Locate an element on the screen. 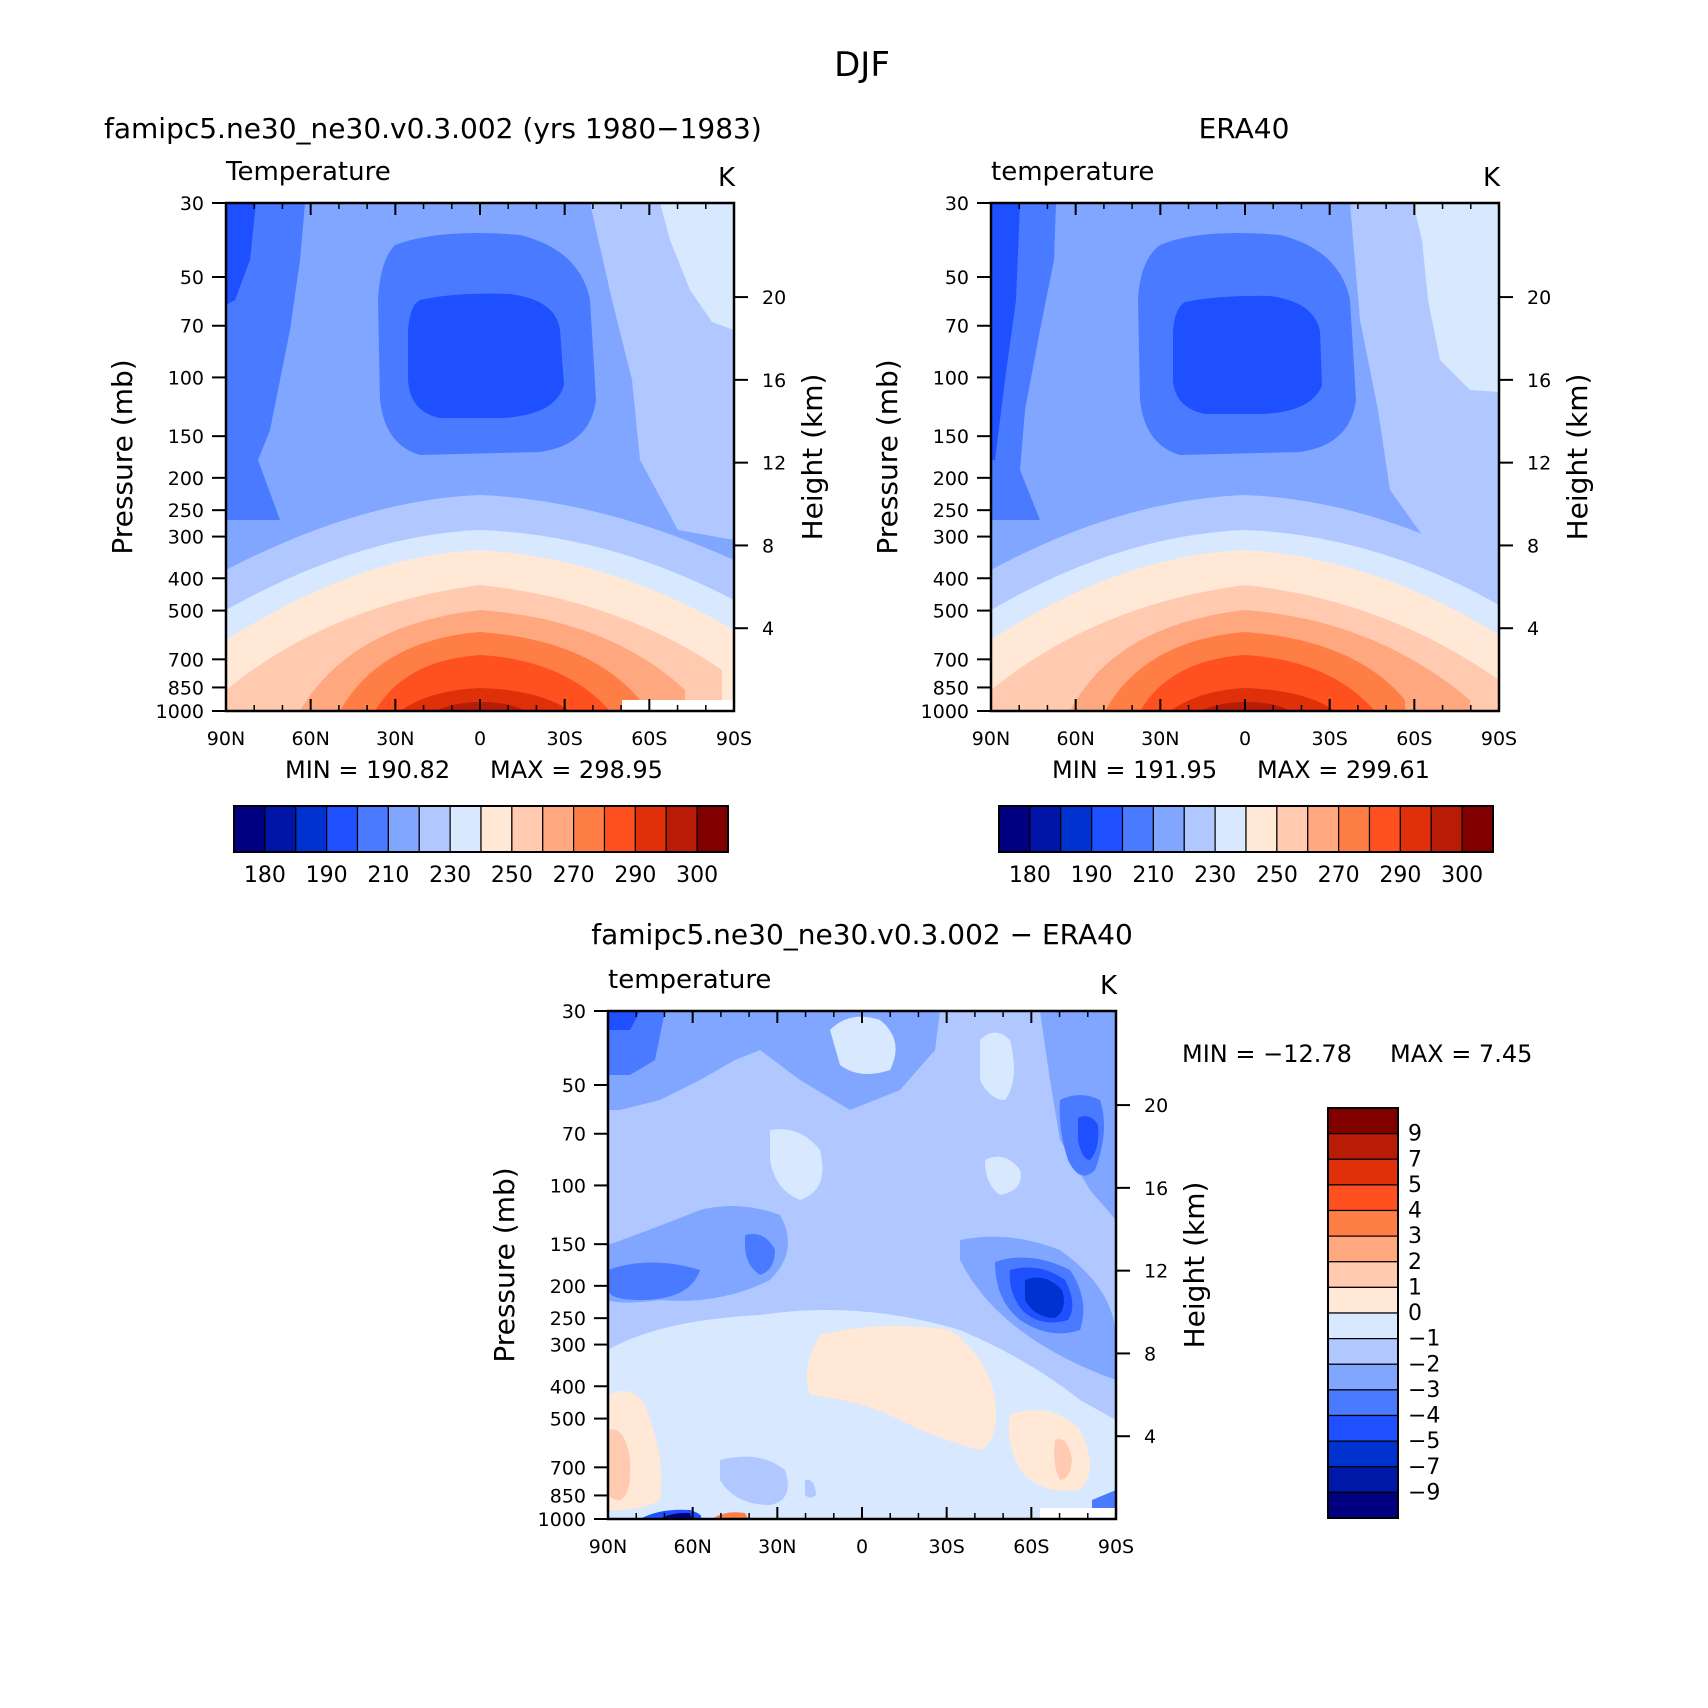 The height and width of the screenshot is (1708, 1708). colorbar-label: 300 is located at coordinates (697, 875).